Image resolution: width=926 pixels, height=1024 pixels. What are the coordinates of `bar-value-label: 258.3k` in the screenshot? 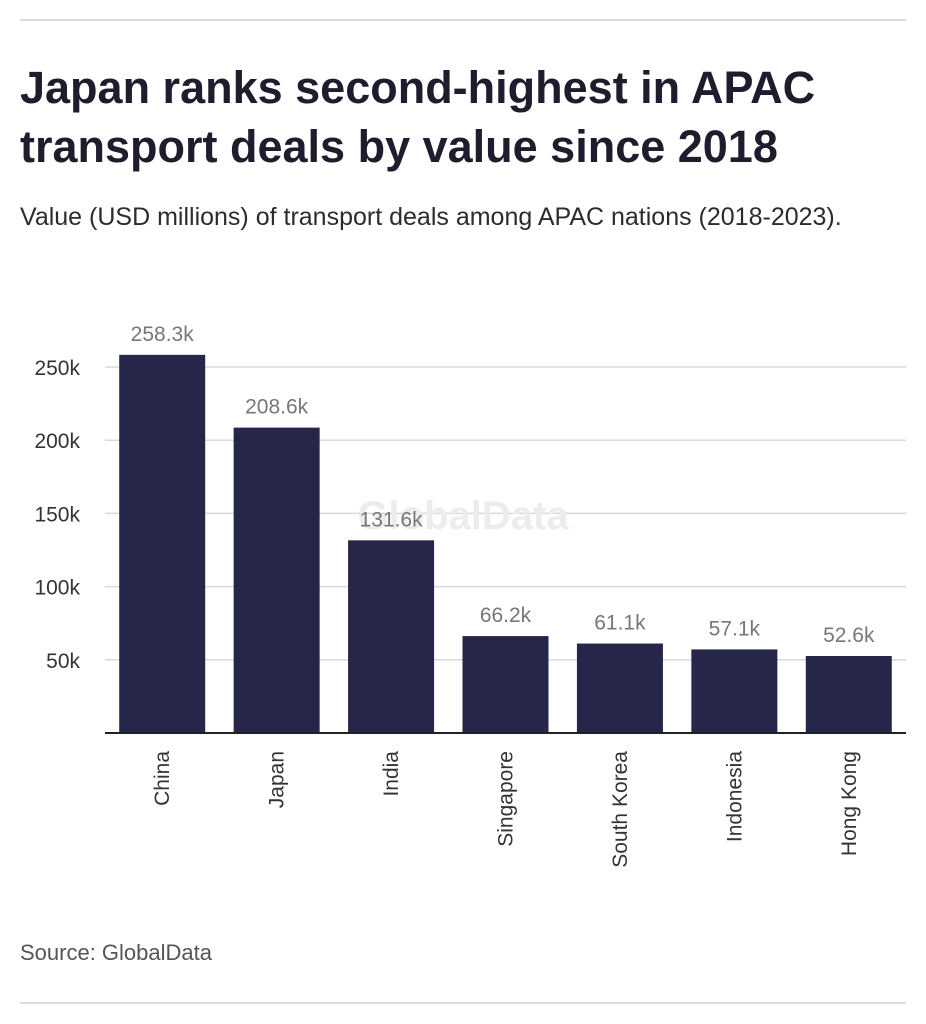 It's located at (163, 334).